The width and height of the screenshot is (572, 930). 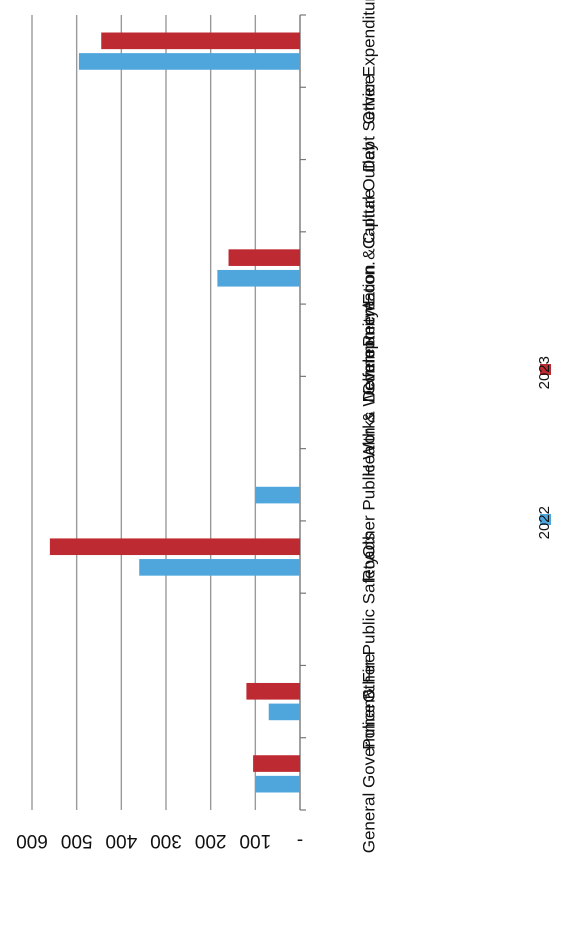 I want to click on legend-label: 2023, so click(x=544, y=372).